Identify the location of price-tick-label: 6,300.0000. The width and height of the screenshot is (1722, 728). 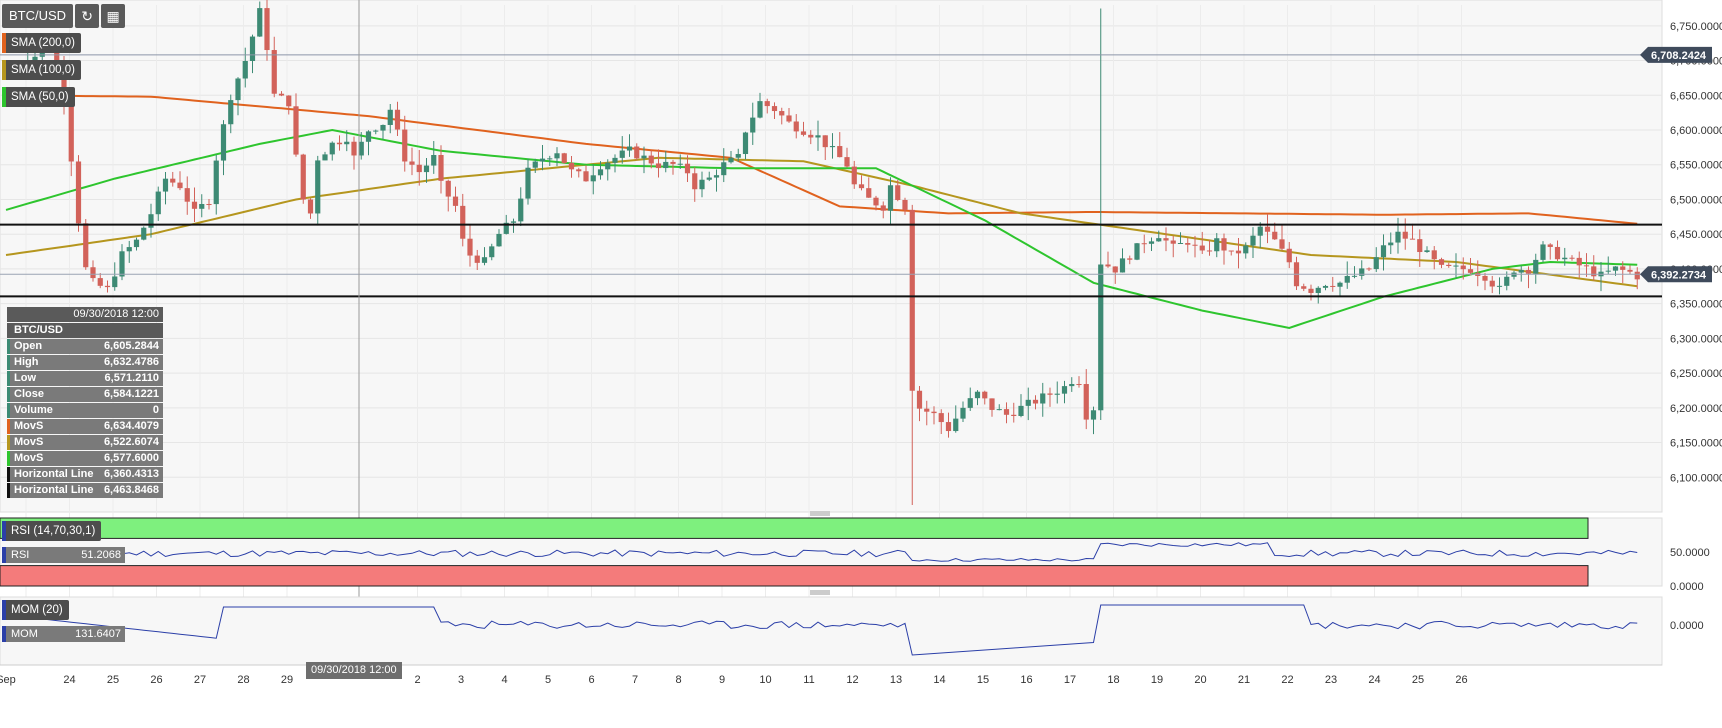
(1696, 339).